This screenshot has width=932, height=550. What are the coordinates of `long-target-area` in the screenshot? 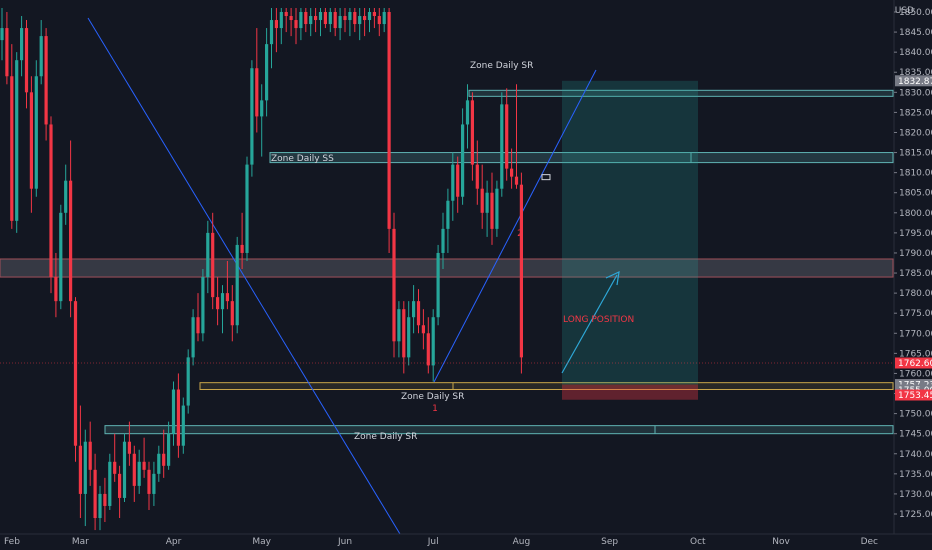 It's located at (630, 232).